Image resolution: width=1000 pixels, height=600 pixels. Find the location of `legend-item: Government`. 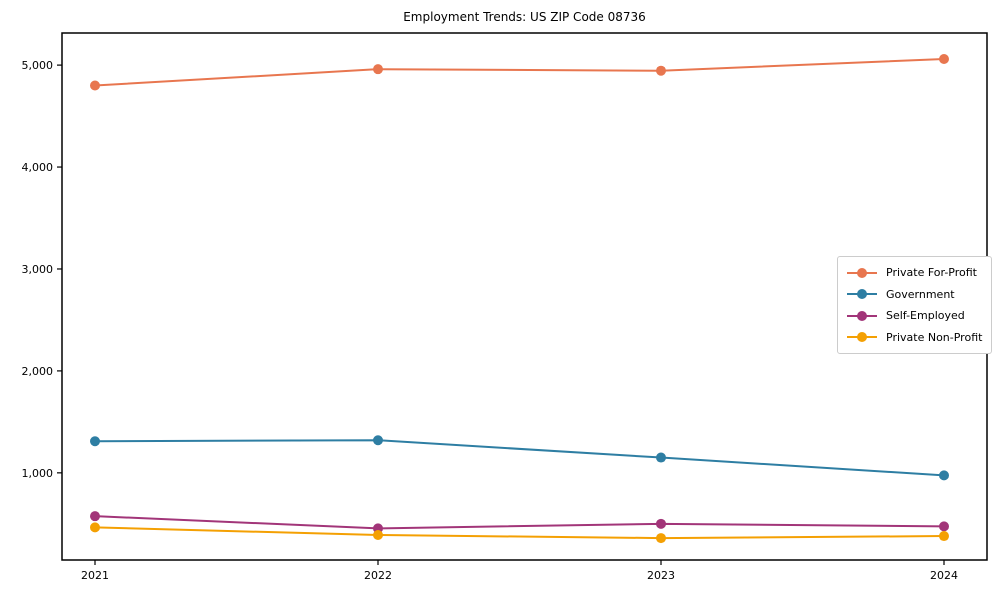

legend-item: Government is located at coordinates (914, 295).